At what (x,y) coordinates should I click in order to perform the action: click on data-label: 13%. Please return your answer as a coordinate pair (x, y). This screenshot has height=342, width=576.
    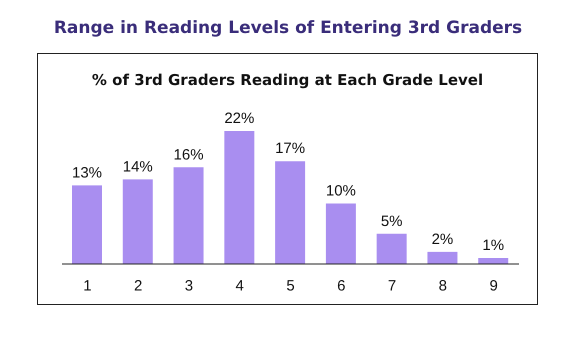
    Looking at the image, I should click on (87, 173).